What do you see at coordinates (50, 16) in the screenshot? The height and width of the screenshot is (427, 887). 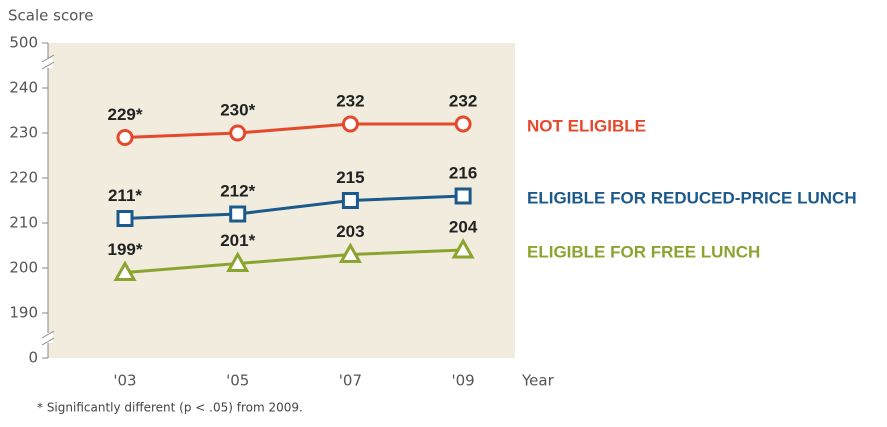 I see `y-axis-label: Scale score` at bounding box center [50, 16].